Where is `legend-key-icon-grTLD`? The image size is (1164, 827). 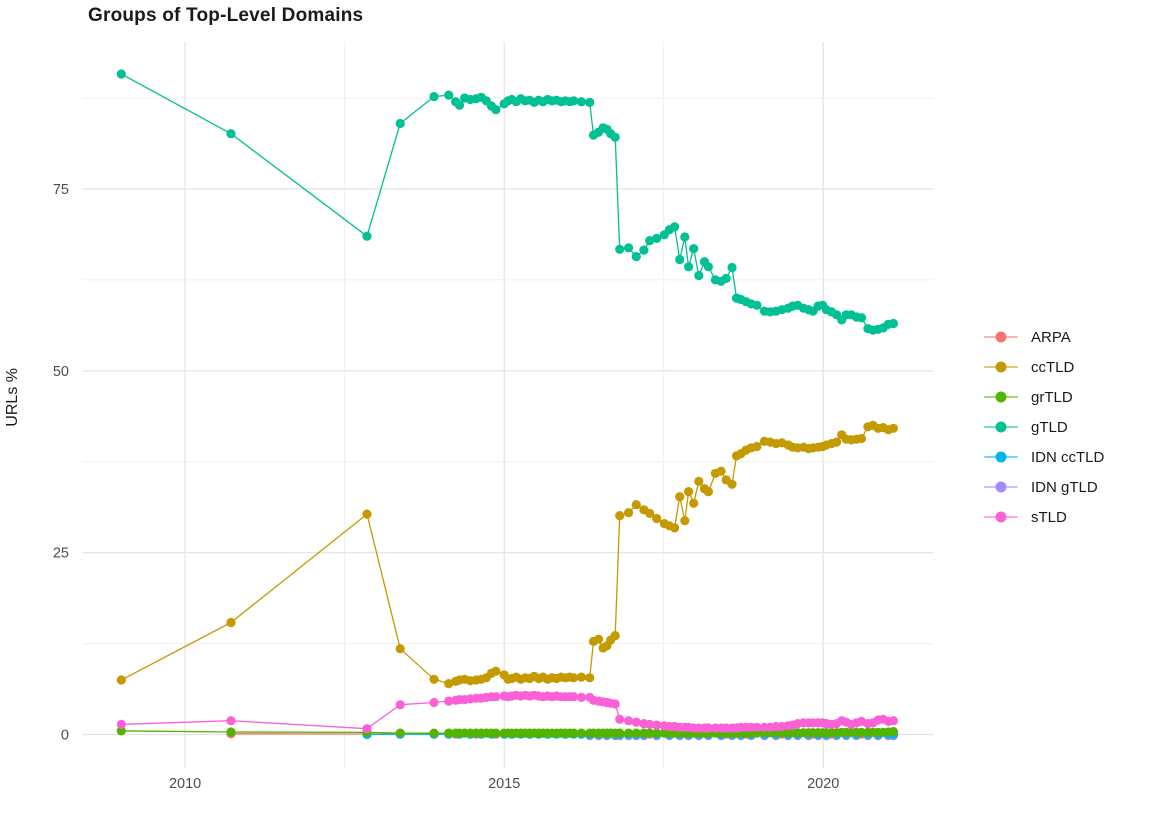
legend-key-icon-grTLD is located at coordinates (1001, 397).